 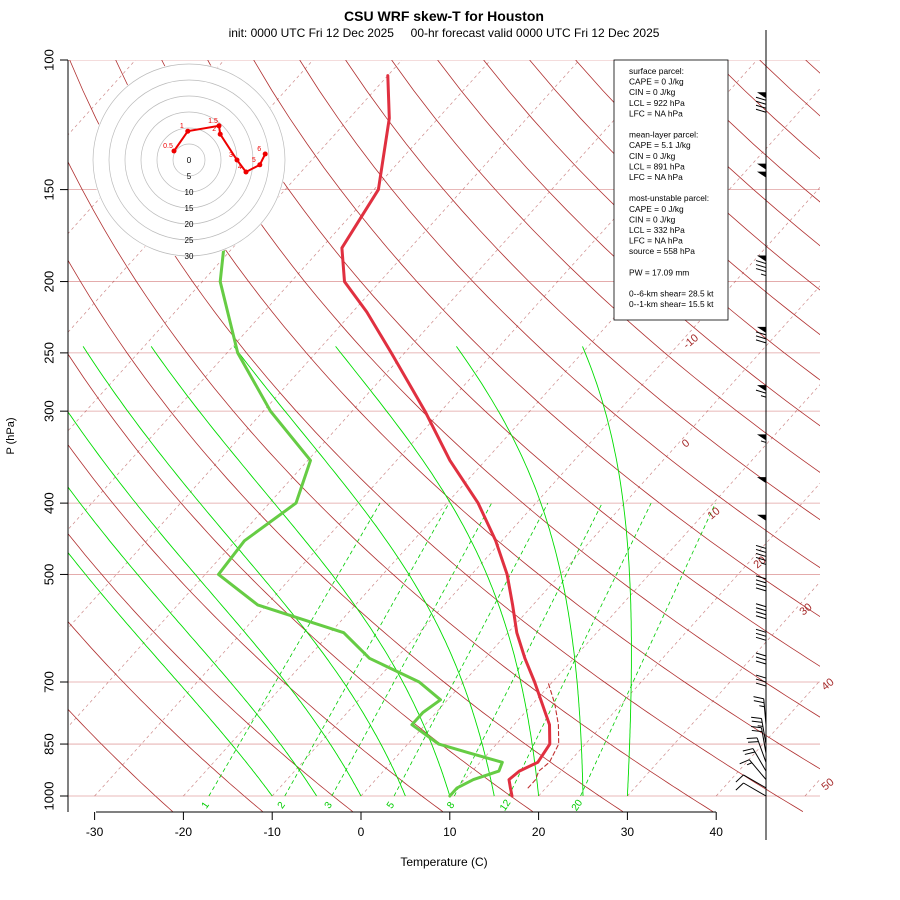 I want to click on info-line: LCL = 922 hPa, so click(x=657, y=103).